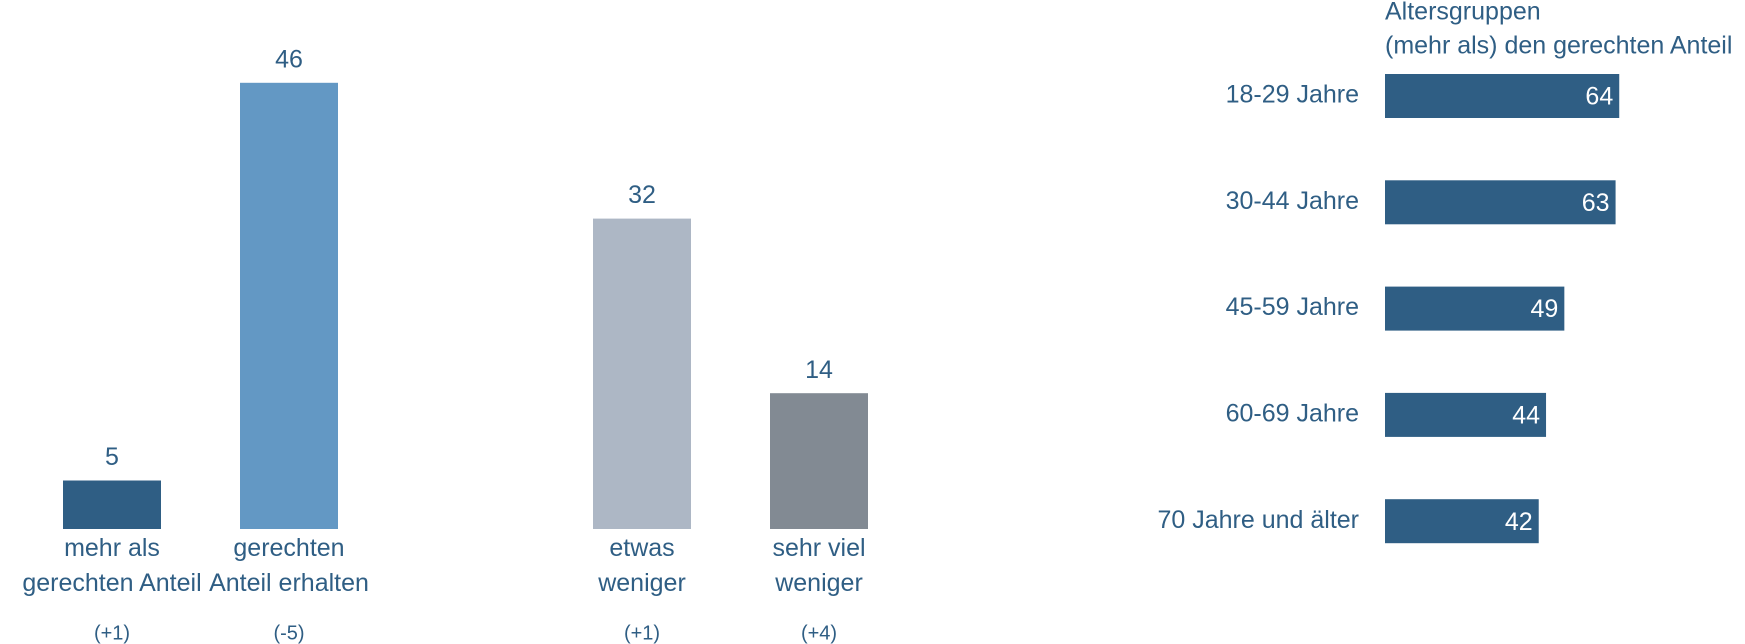 The image size is (1745, 644). I want to click on value-label: 49, so click(1545, 309).